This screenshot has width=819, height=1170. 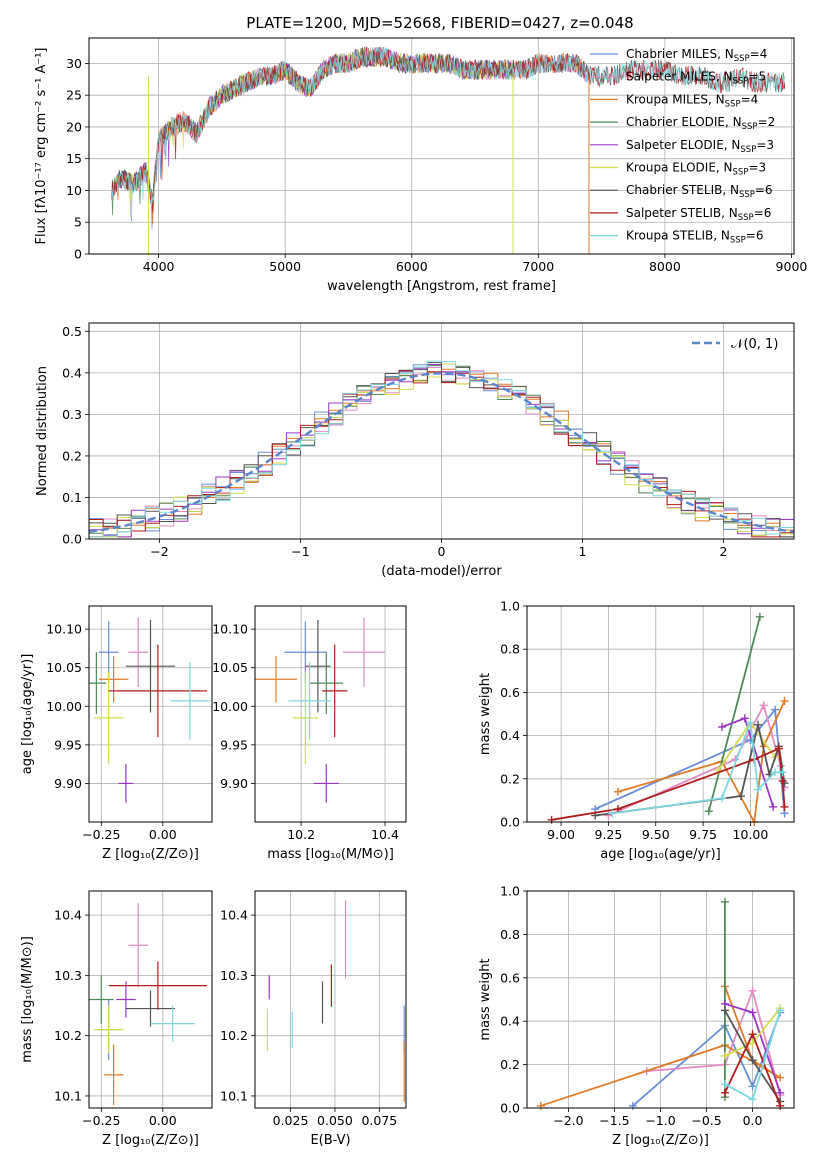 What do you see at coordinates (78, 222) in the screenshot?
I see `y-tick-label: 5` at bounding box center [78, 222].